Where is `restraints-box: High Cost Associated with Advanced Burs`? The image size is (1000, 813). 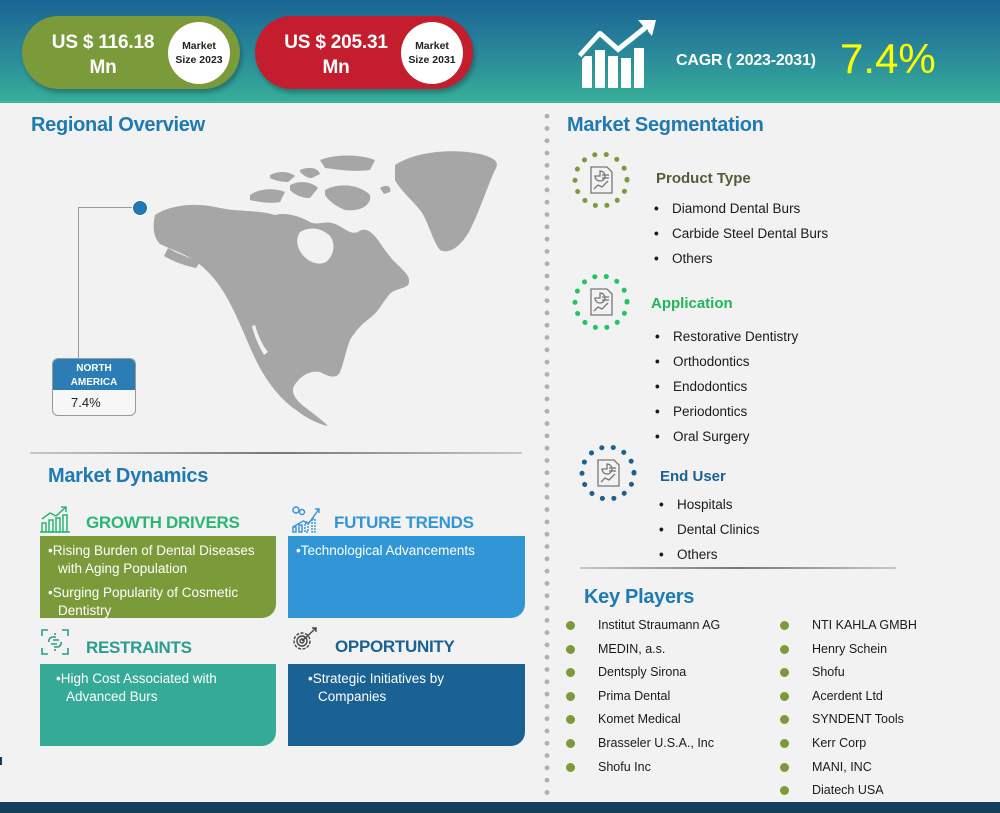 restraints-box: High Cost Associated with Advanced Burs is located at coordinates (158, 705).